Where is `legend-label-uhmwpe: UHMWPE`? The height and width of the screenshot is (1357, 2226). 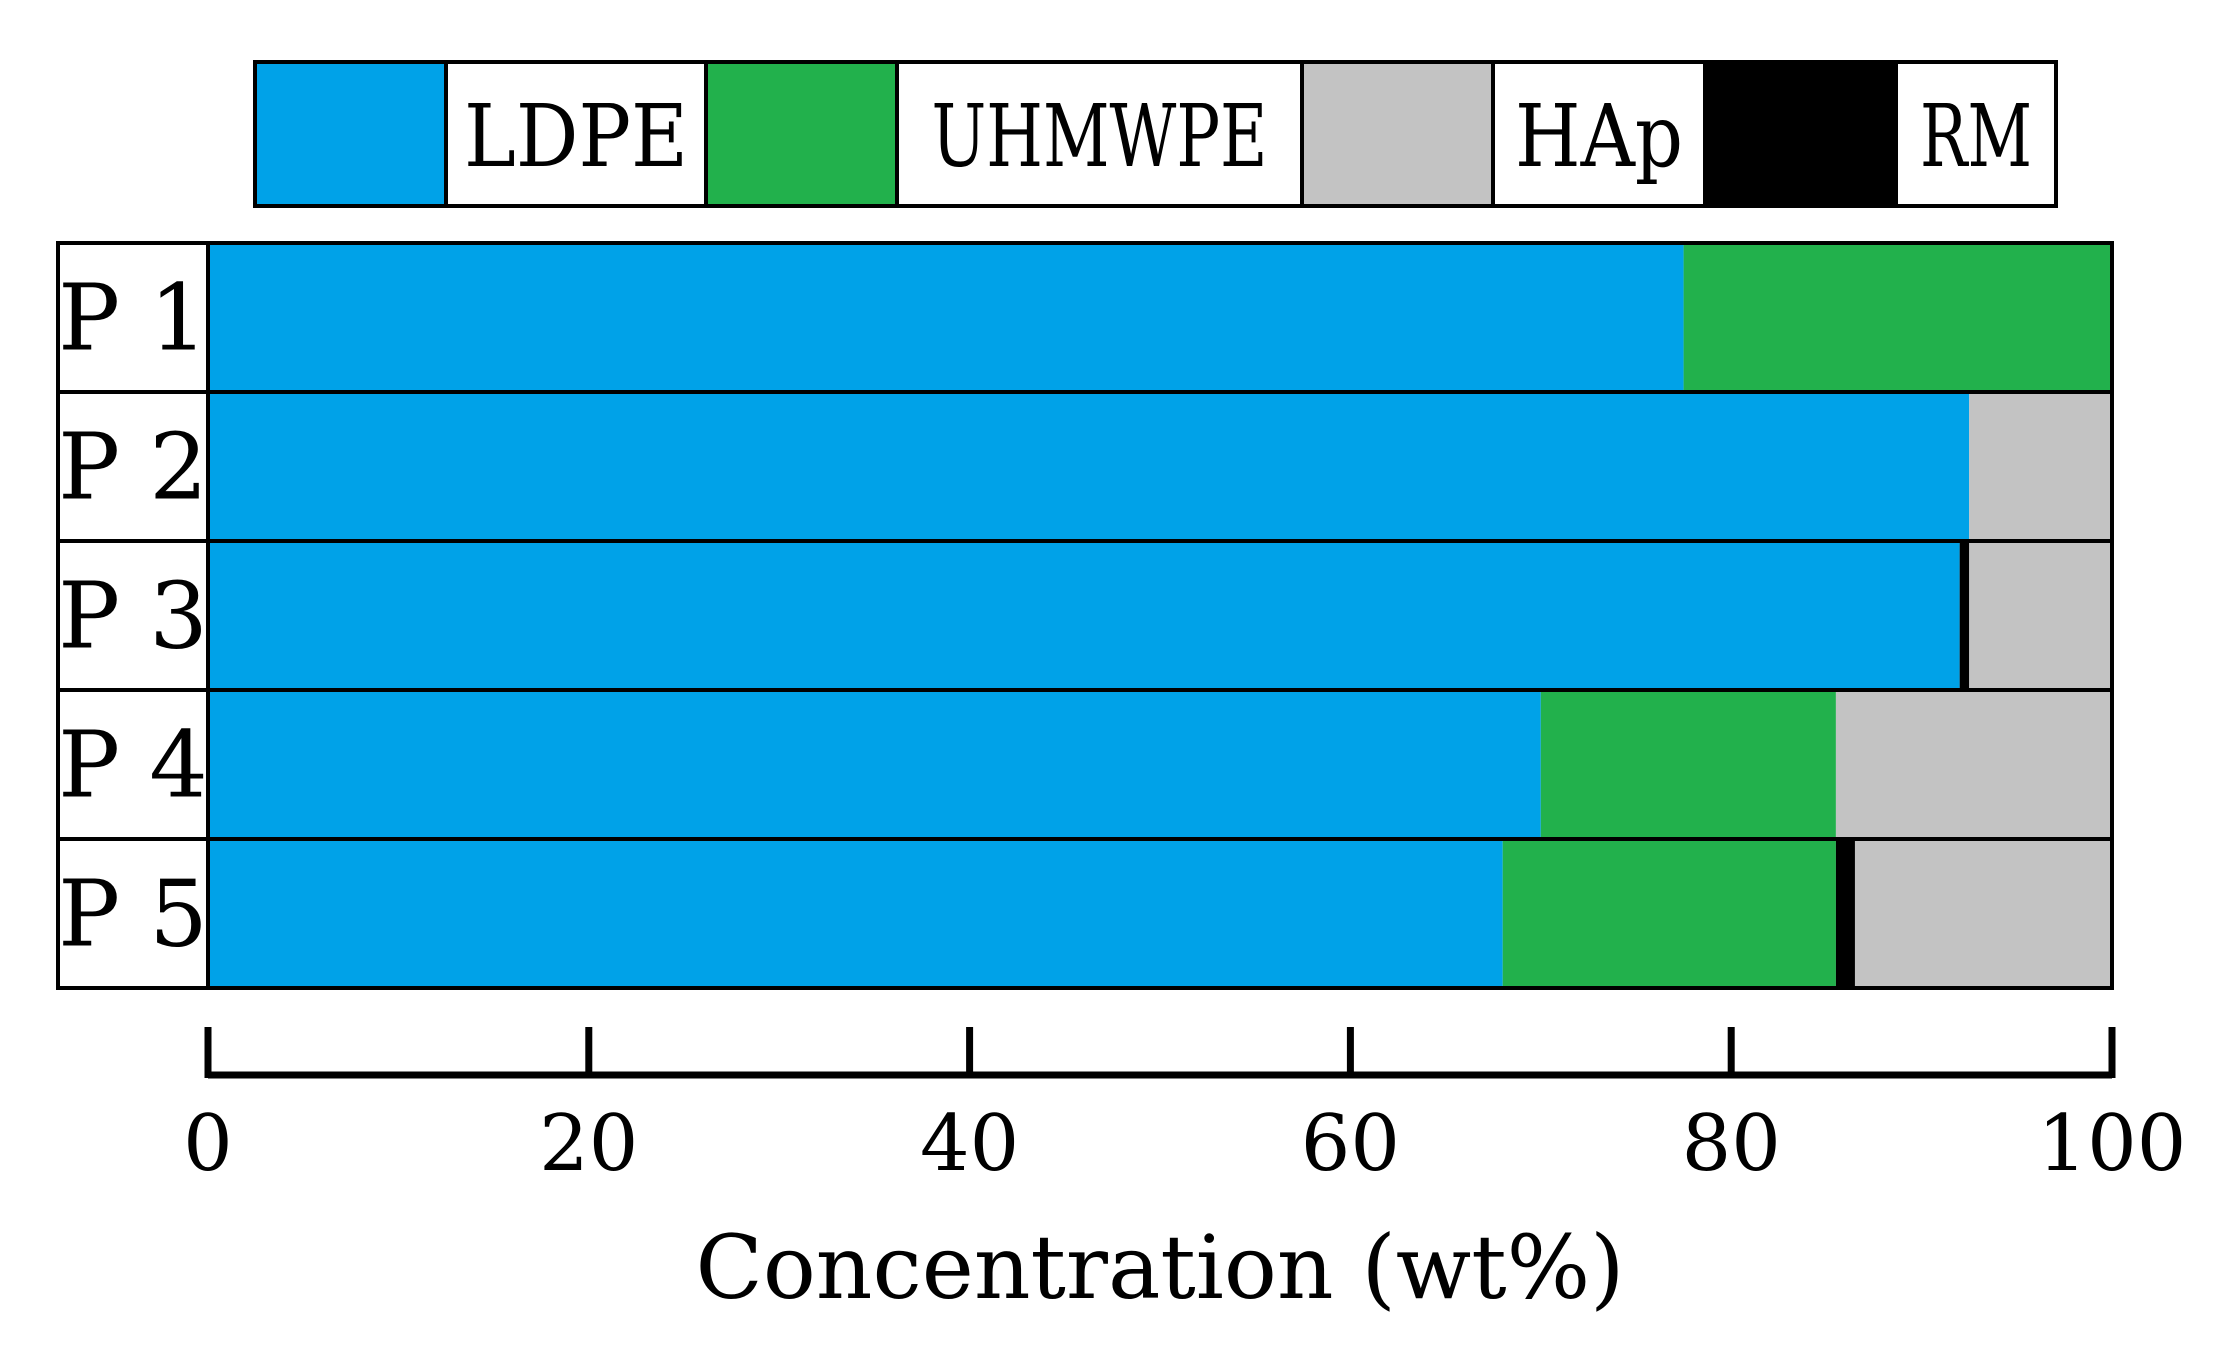 legend-label-uhmwpe: UHMWPE is located at coordinates (1100, 137).